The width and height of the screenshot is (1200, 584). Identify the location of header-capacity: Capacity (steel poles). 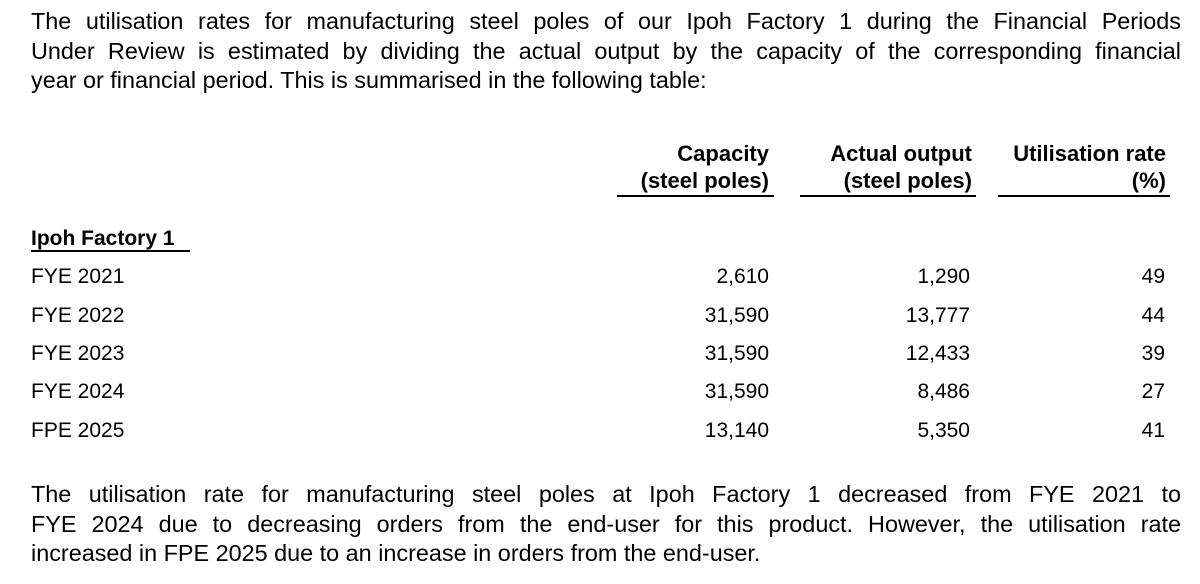
(705, 167).